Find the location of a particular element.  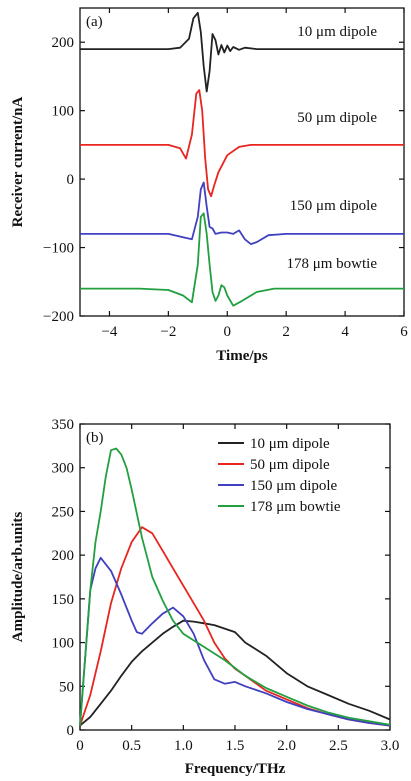

y-axis-label: Amplitude/arb.units is located at coordinates (18, 577).